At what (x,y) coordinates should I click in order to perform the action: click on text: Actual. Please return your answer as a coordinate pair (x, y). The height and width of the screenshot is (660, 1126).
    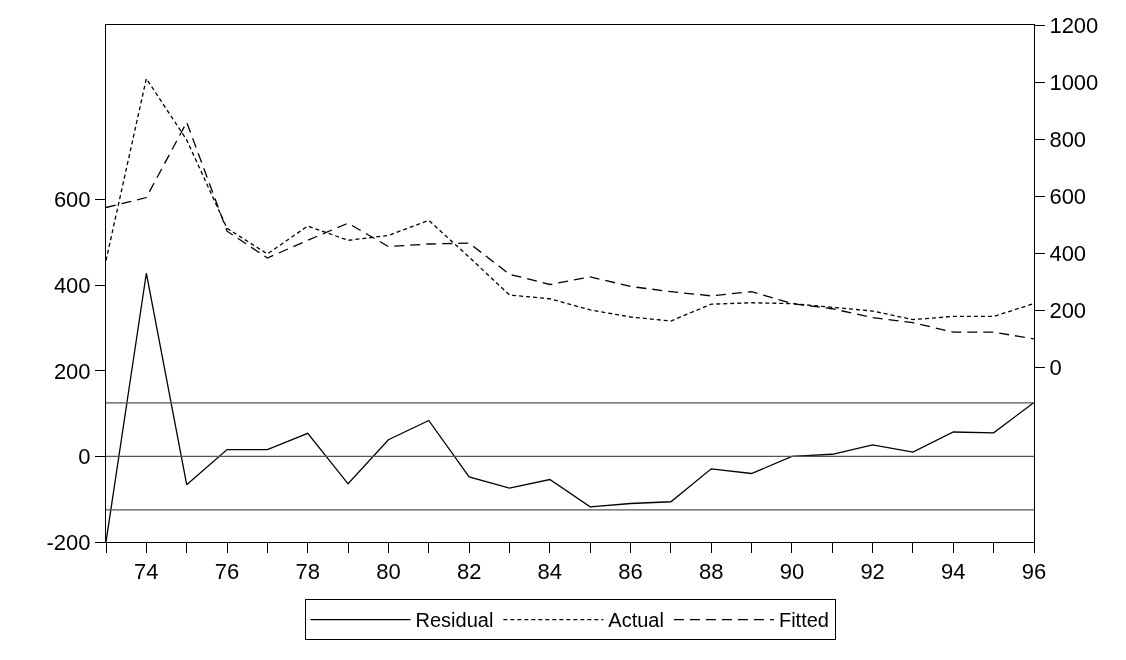
    Looking at the image, I should click on (636, 620).